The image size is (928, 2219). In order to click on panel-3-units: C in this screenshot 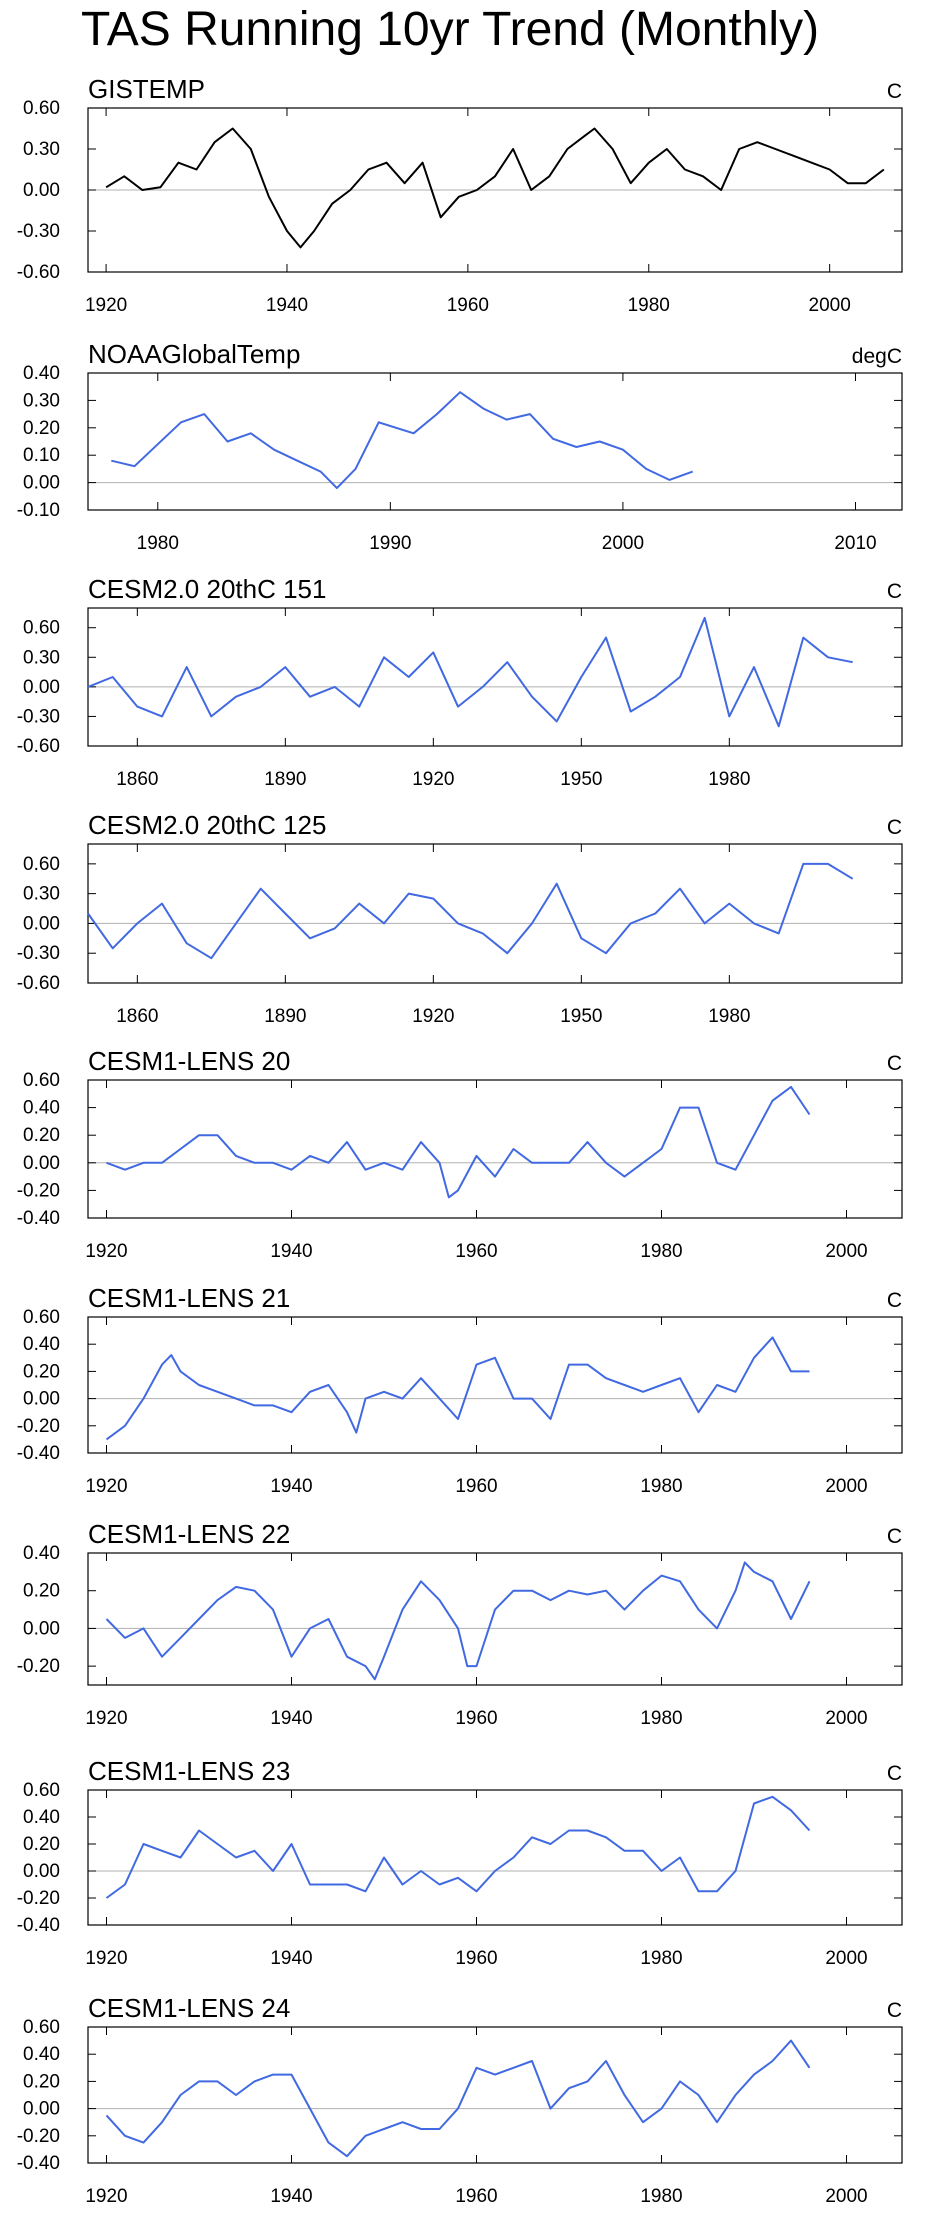, I will do `click(894, 591)`.